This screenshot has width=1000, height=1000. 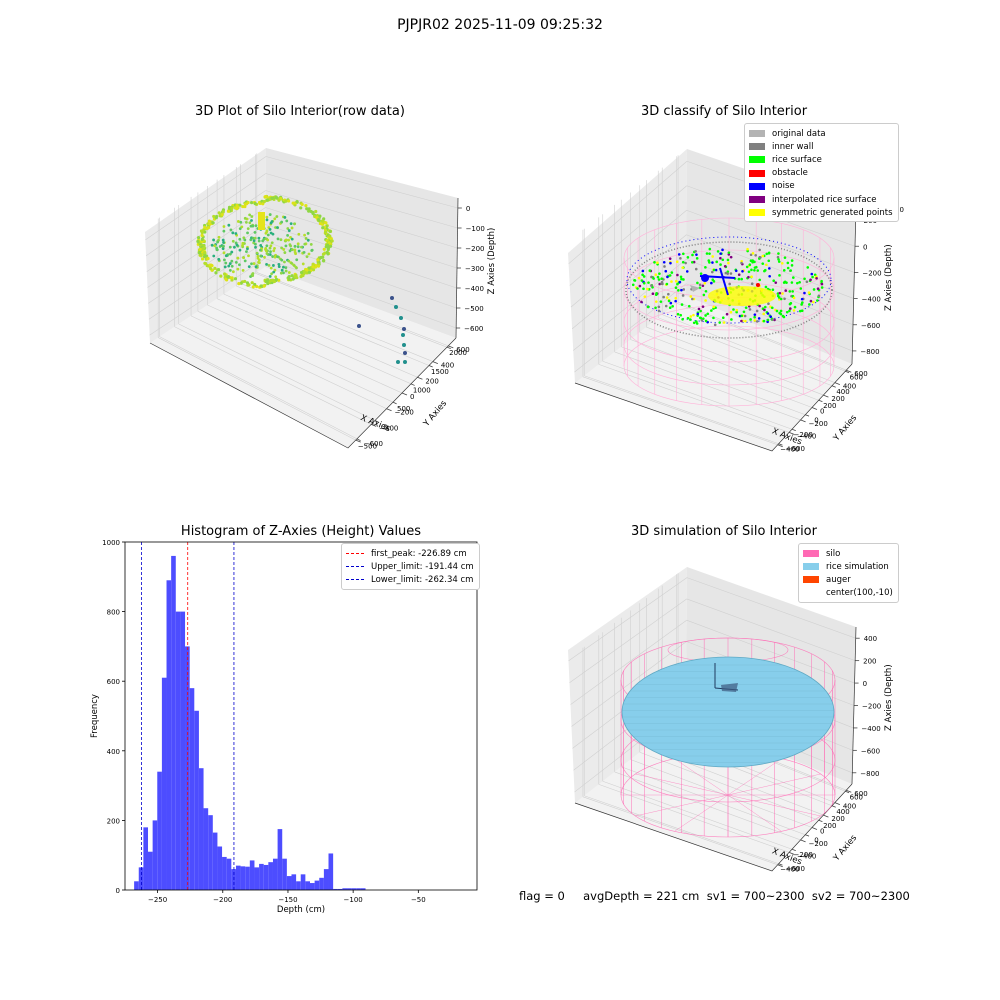 What do you see at coordinates (355, 554) in the screenshot?
I see `legend-line-swatch` at bounding box center [355, 554].